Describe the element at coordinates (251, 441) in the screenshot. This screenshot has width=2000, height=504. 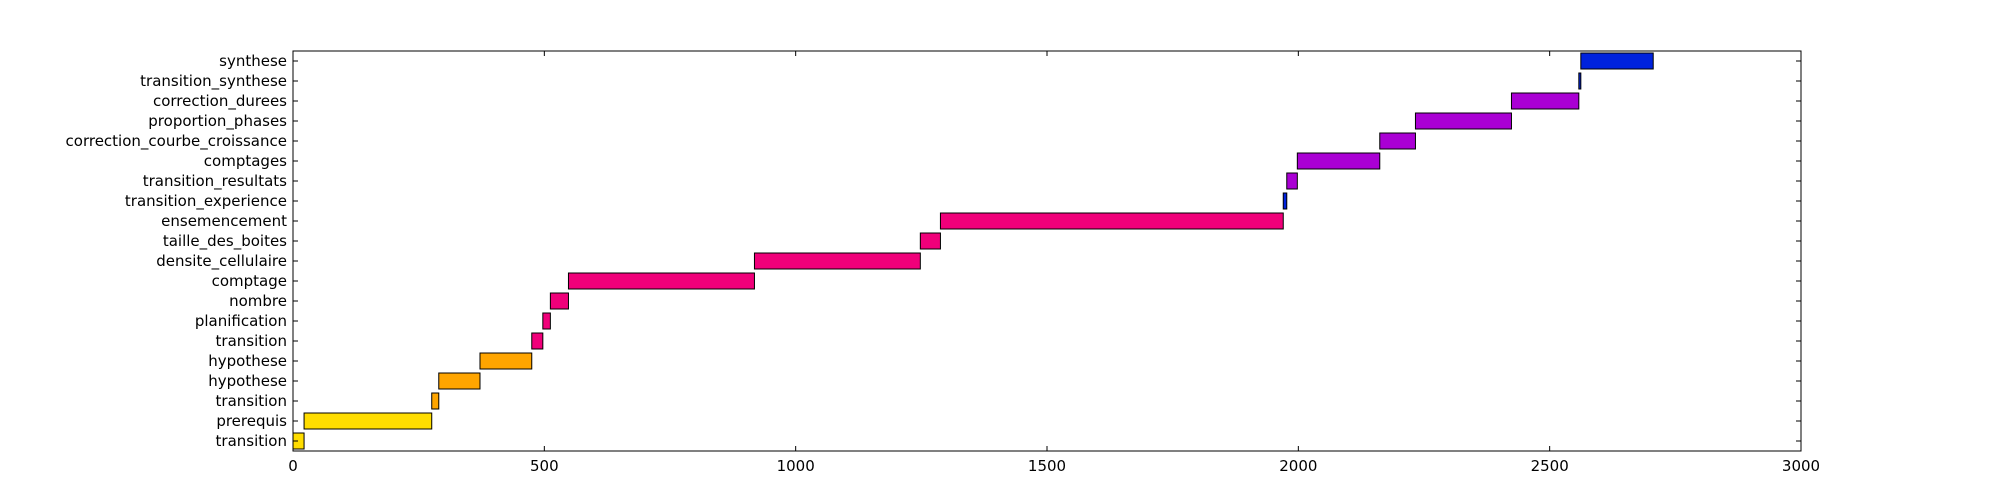
I see `y-tick-label-0: transition` at that location.